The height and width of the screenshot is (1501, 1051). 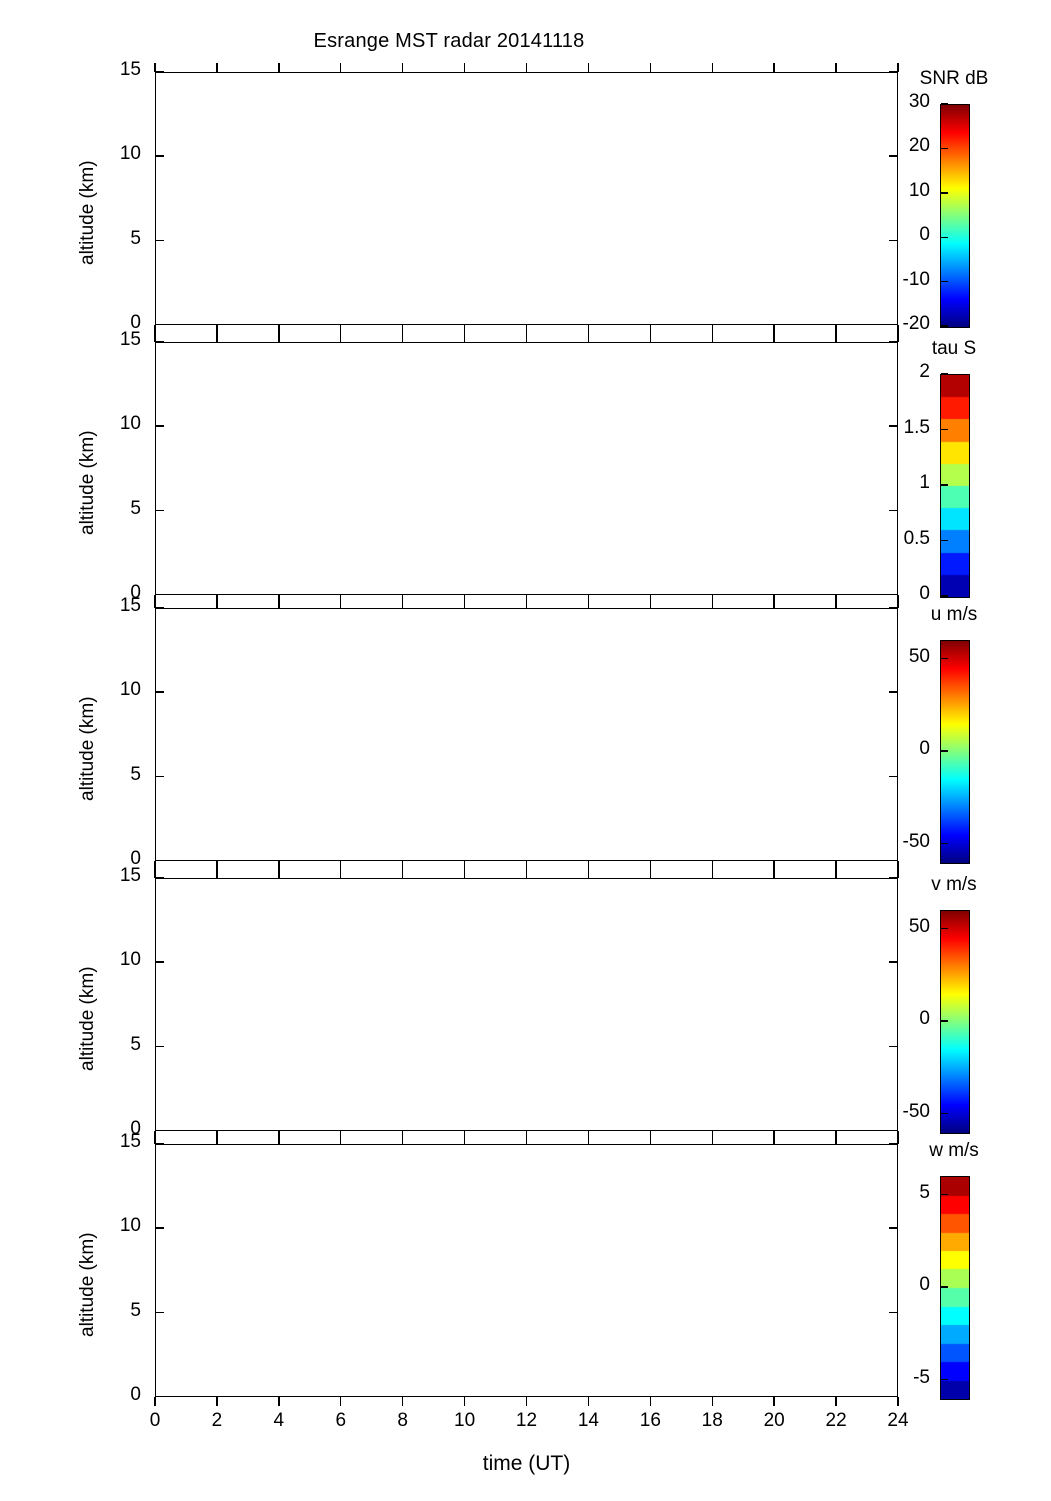 What do you see at coordinates (921, 1377) in the screenshot?
I see `colorbar-tick-label: -5` at bounding box center [921, 1377].